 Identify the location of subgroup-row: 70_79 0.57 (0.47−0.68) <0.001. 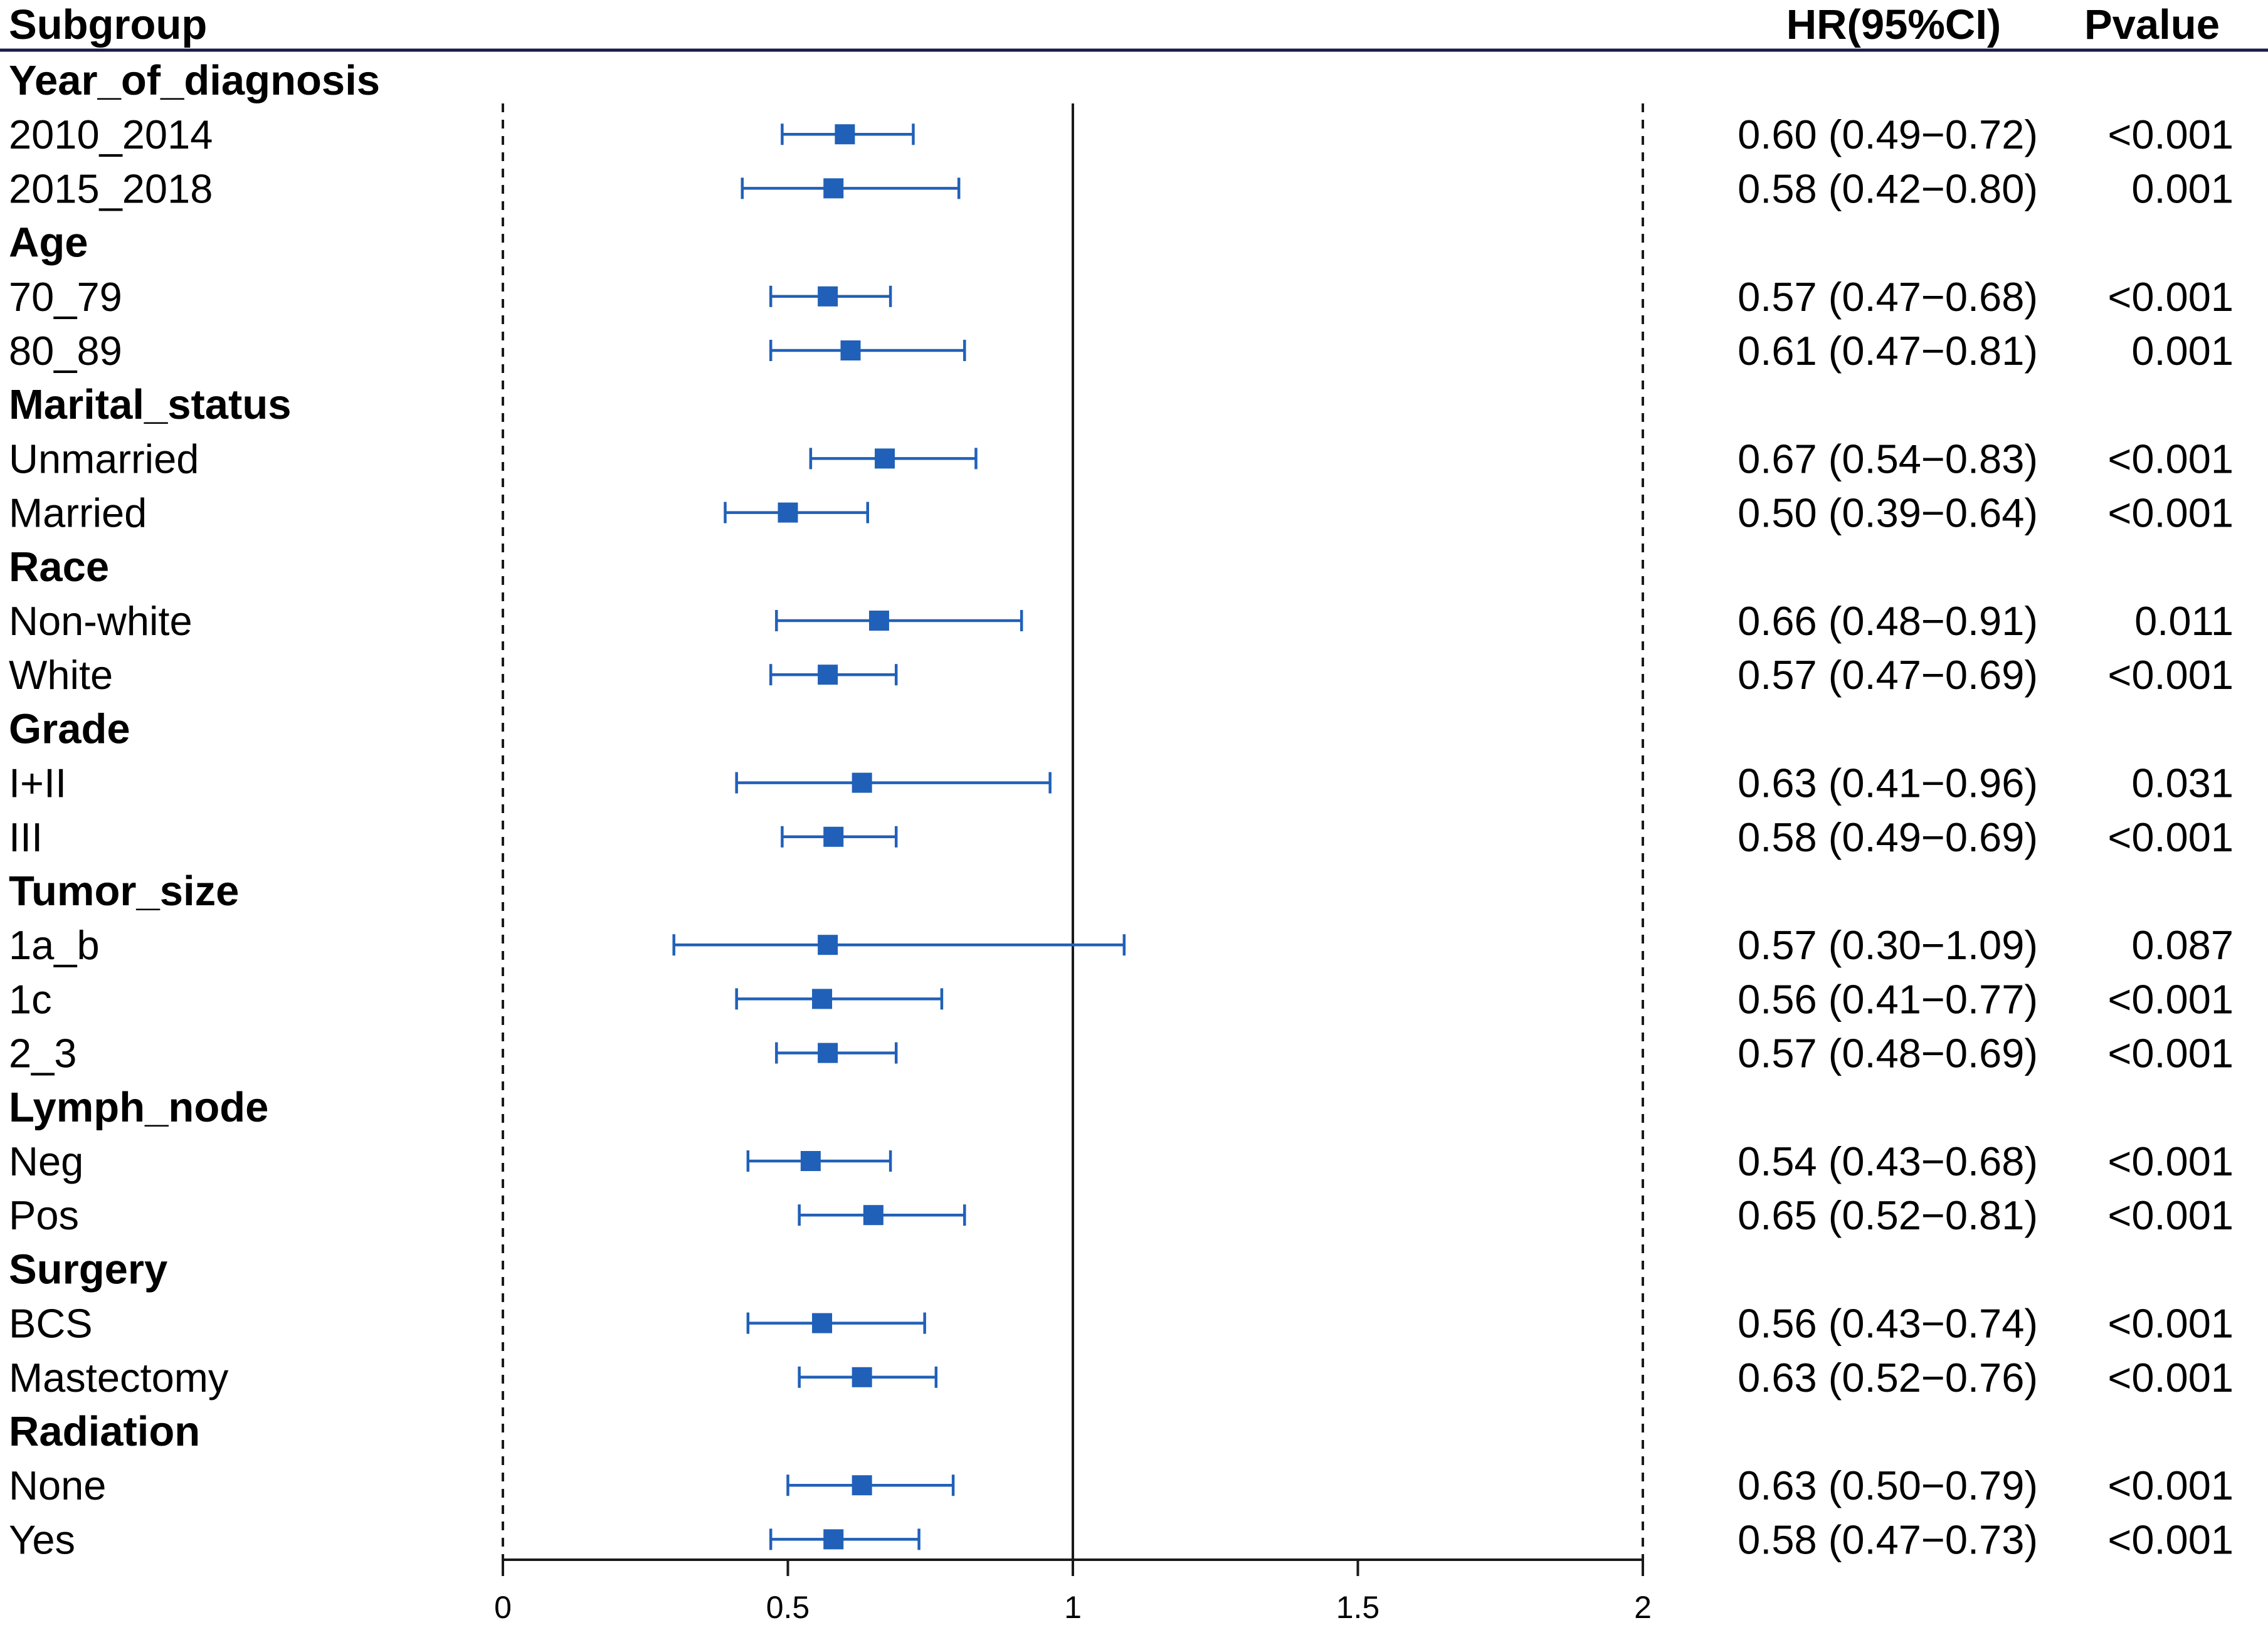
(1121, 297).